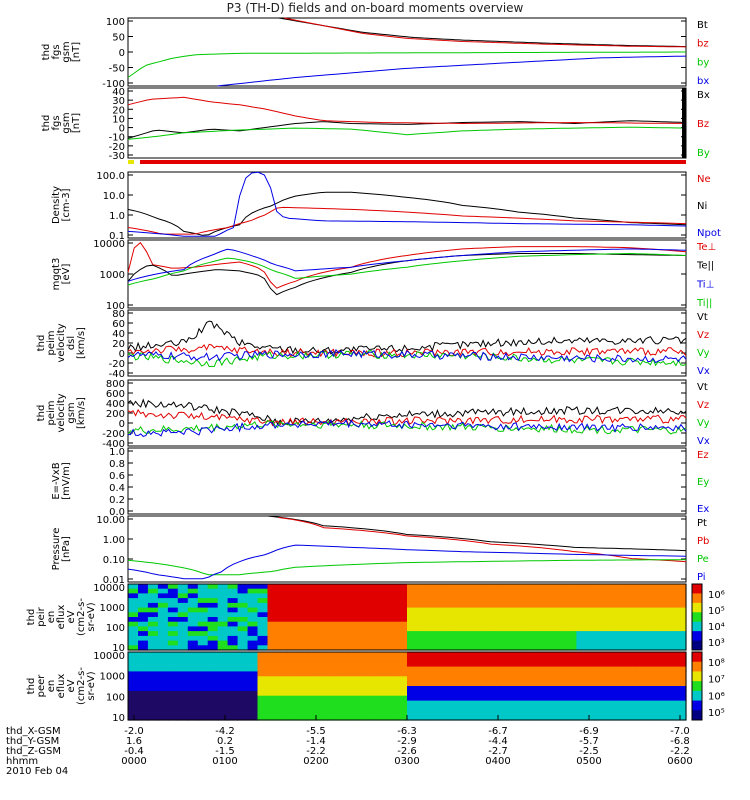 This screenshot has width=750, height=800. What do you see at coordinates (61, 412) in the screenshot?
I see `y-axis-label-line: velocity` at bounding box center [61, 412].